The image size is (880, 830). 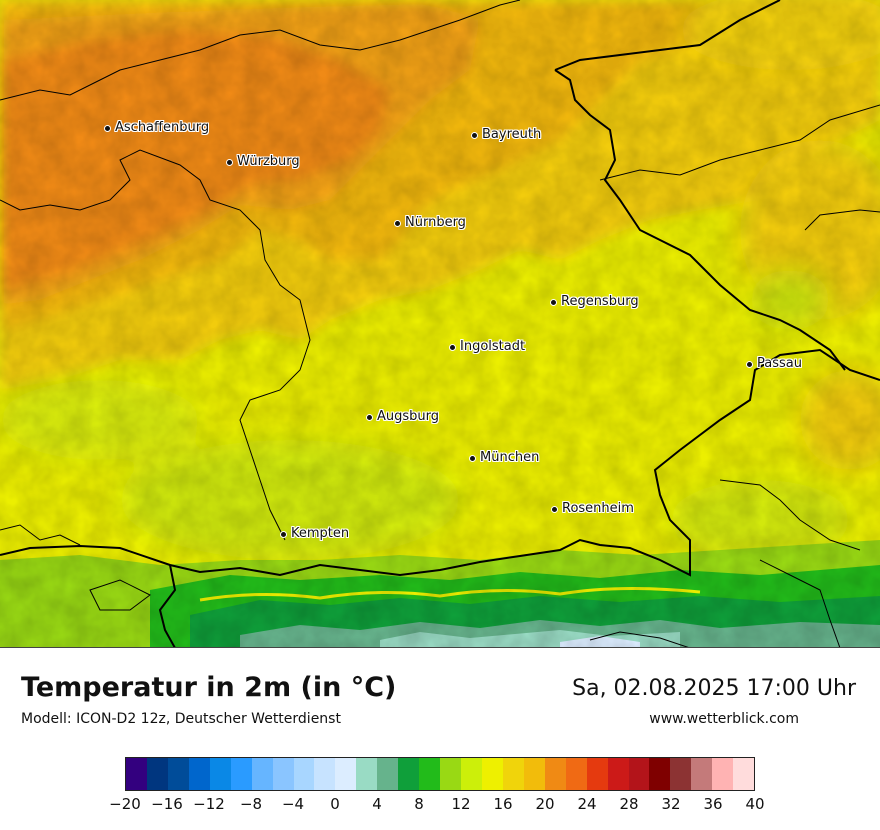 What do you see at coordinates (125, 804) in the screenshot?
I see `color-scale-tick-label: −20` at bounding box center [125, 804].